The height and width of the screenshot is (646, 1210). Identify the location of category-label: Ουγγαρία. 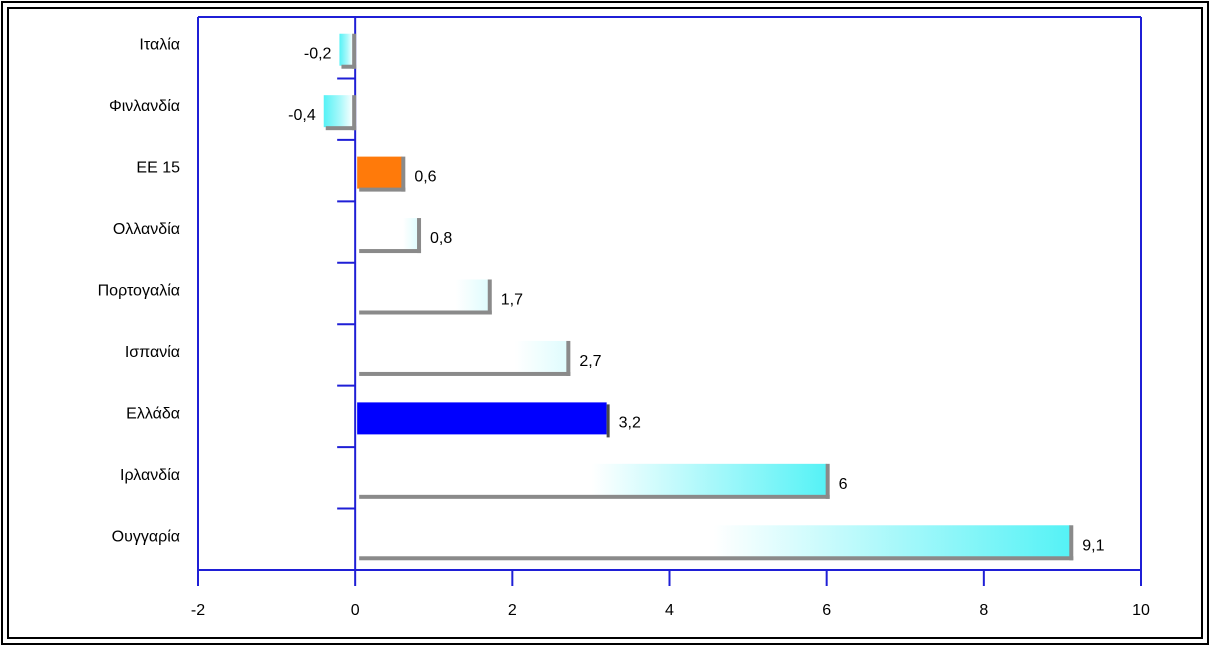
(146, 536).